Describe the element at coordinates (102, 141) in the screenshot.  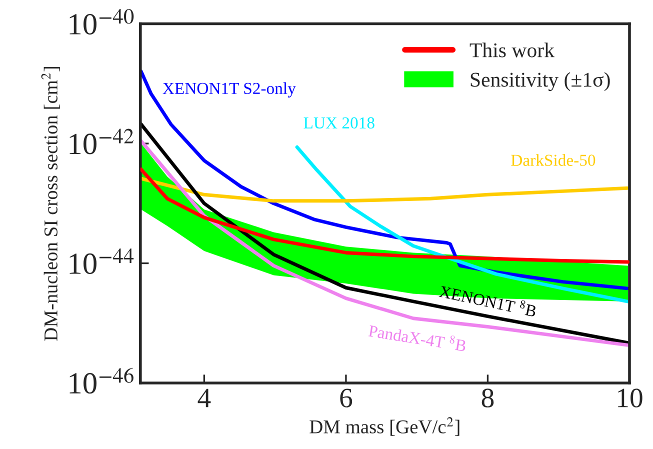
I see `y-tick-label: 10$^{−42}$` at that location.